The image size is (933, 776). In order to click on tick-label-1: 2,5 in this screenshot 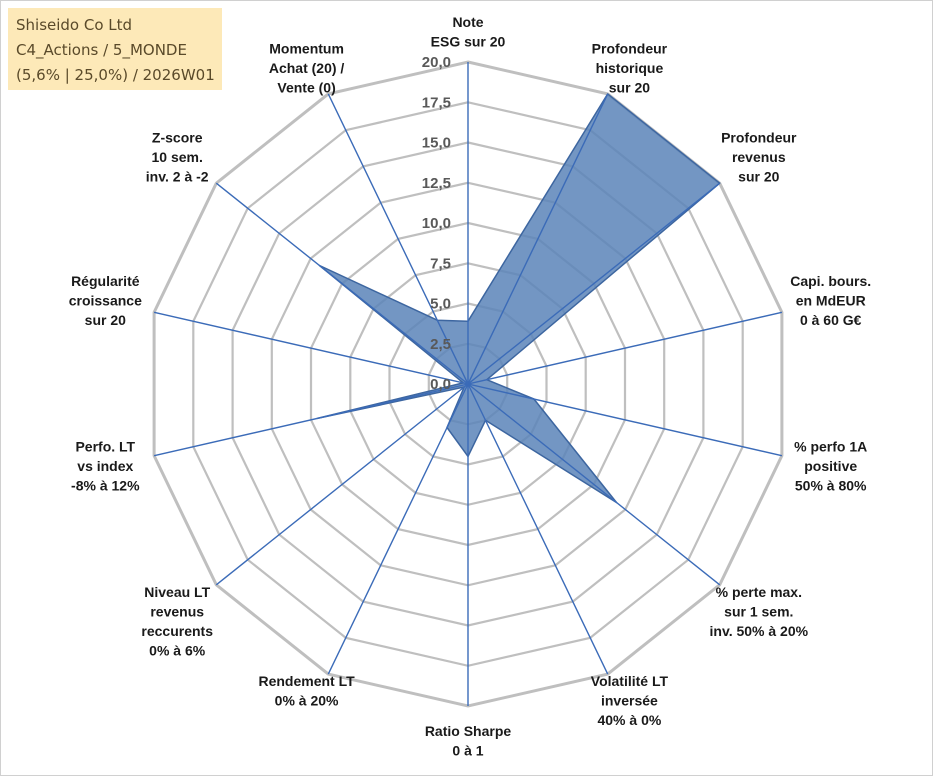, I will do `click(440, 344)`.